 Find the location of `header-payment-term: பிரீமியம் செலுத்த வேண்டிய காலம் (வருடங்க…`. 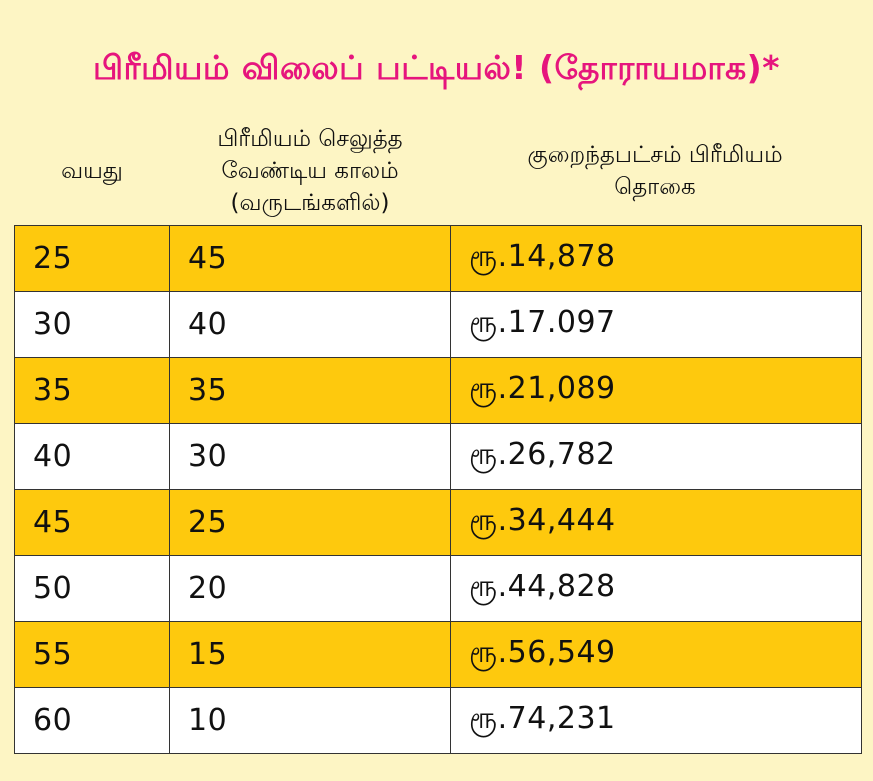

header-payment-term: பிரீமியம் செலுத்த வேண்டிய காலம் (வருடங்க… is located at coordinates (310, 171).